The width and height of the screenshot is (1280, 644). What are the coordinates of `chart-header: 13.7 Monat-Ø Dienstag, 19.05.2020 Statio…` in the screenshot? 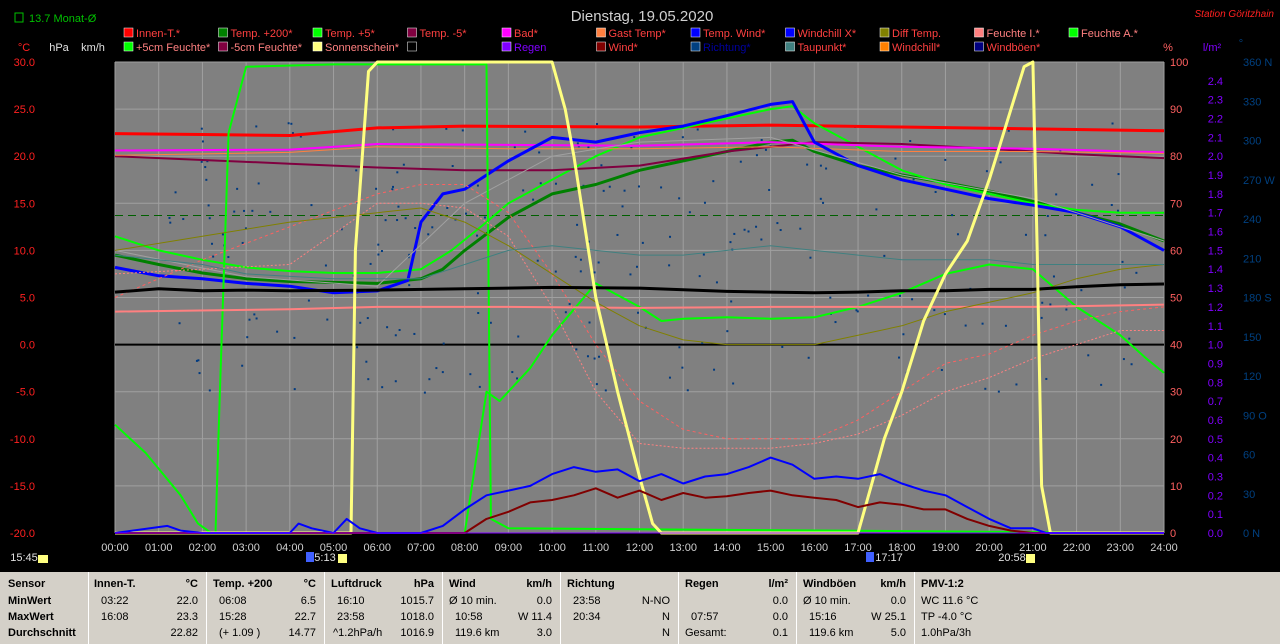 It's located at (644, 31).